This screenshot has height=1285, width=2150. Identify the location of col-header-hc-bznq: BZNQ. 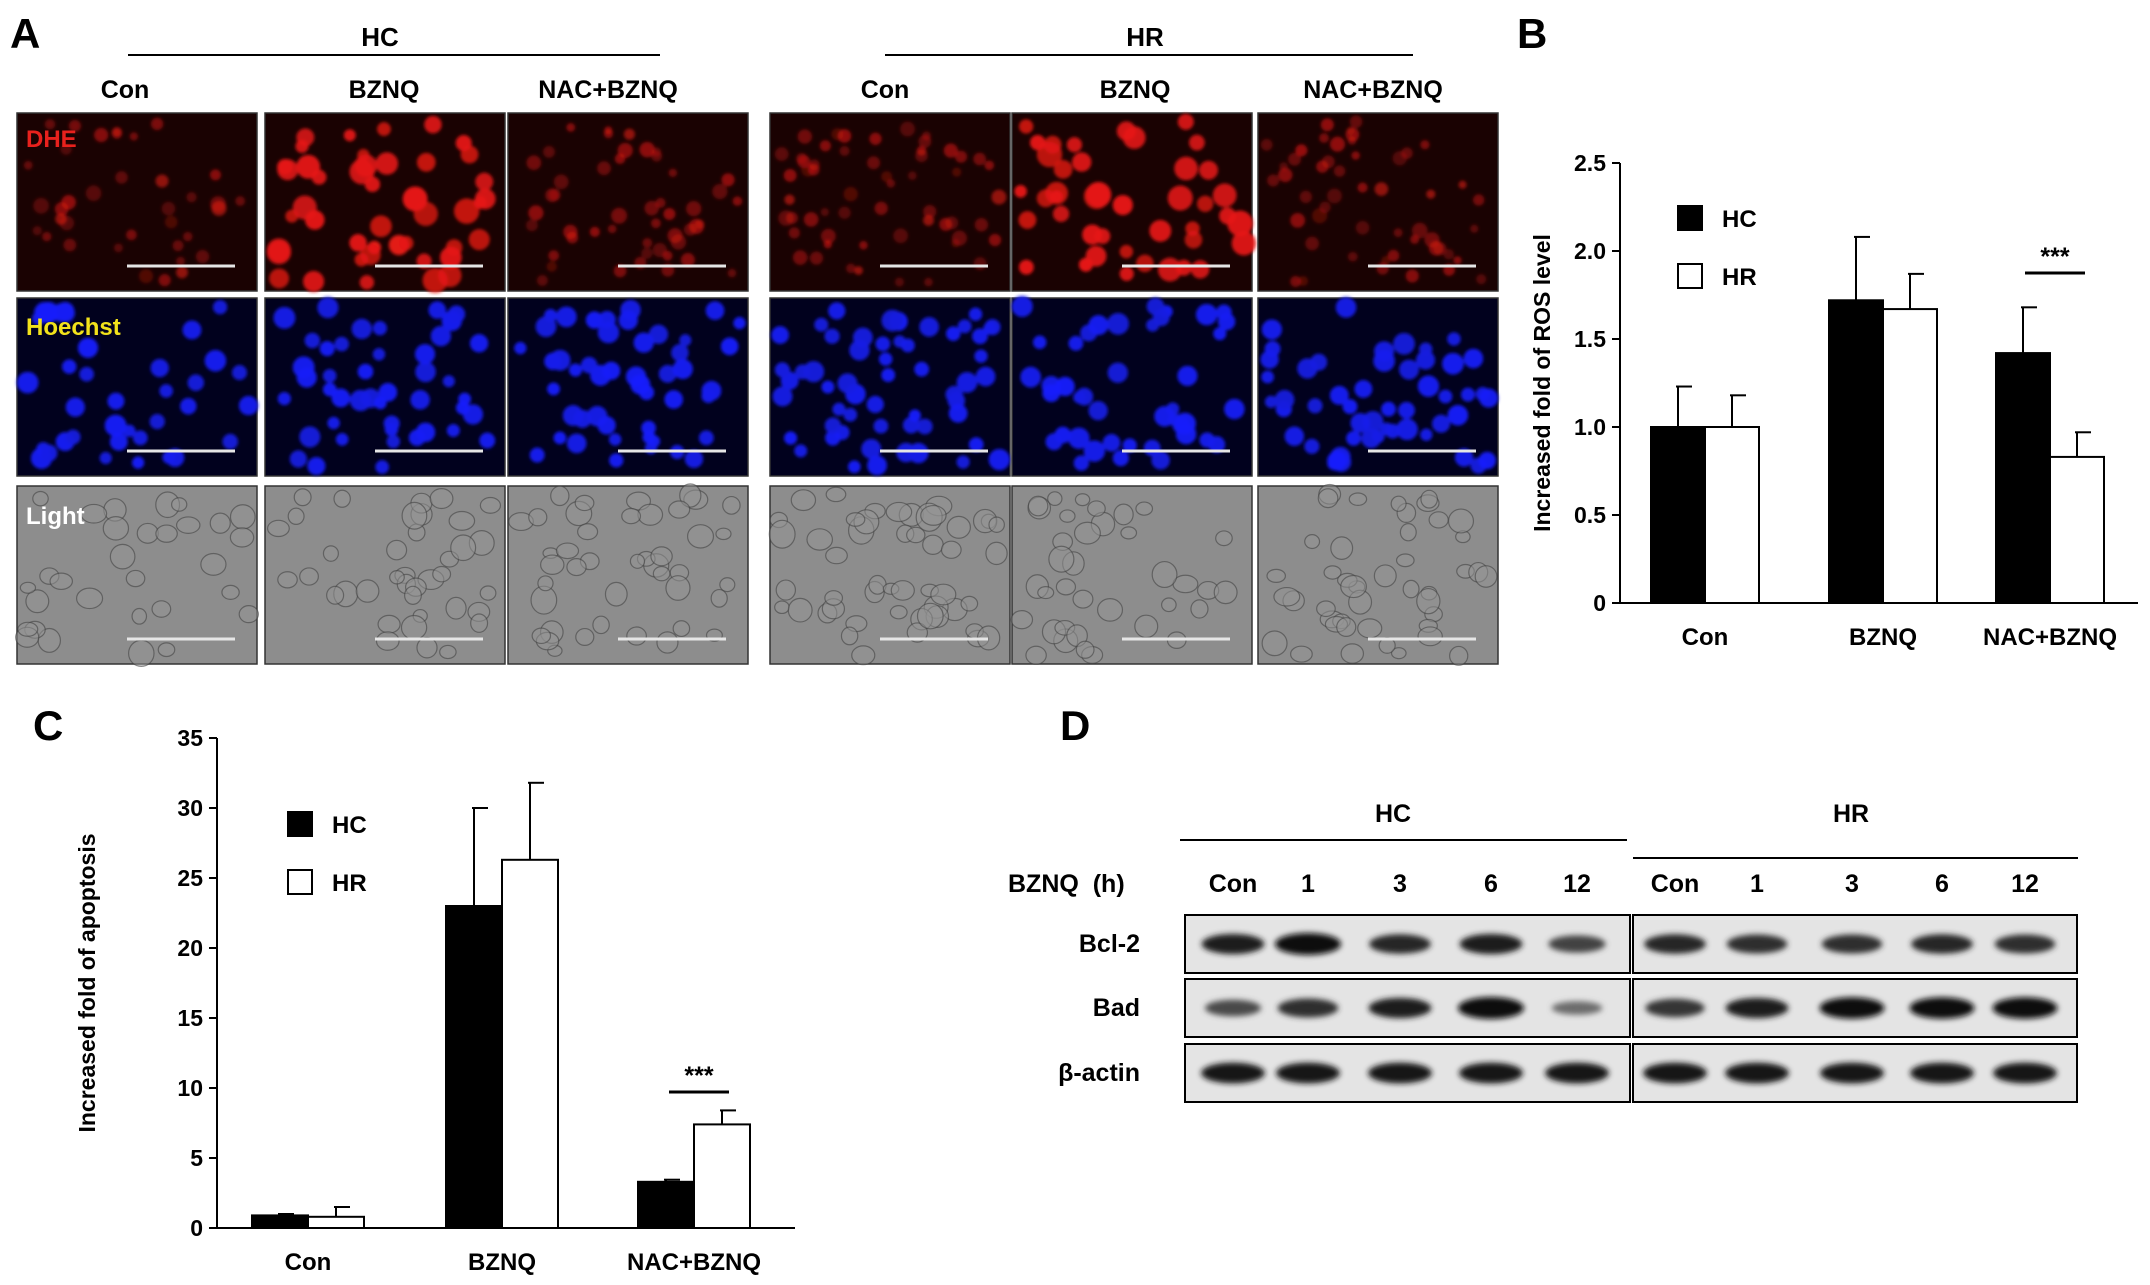
(384, 90).